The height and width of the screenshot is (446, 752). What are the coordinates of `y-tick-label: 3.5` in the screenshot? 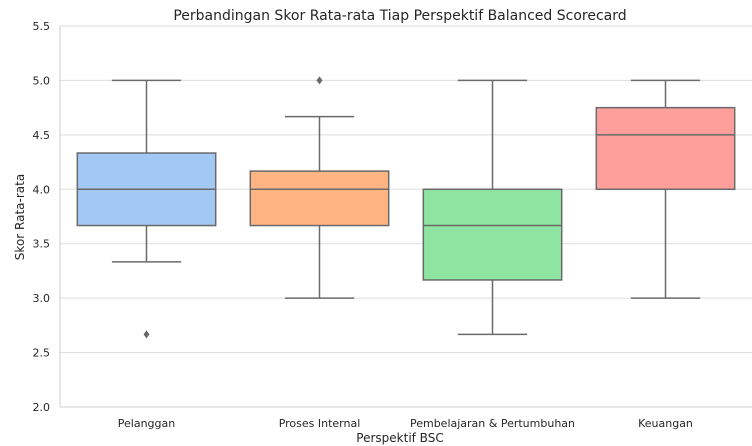 It's located at (42, 244).